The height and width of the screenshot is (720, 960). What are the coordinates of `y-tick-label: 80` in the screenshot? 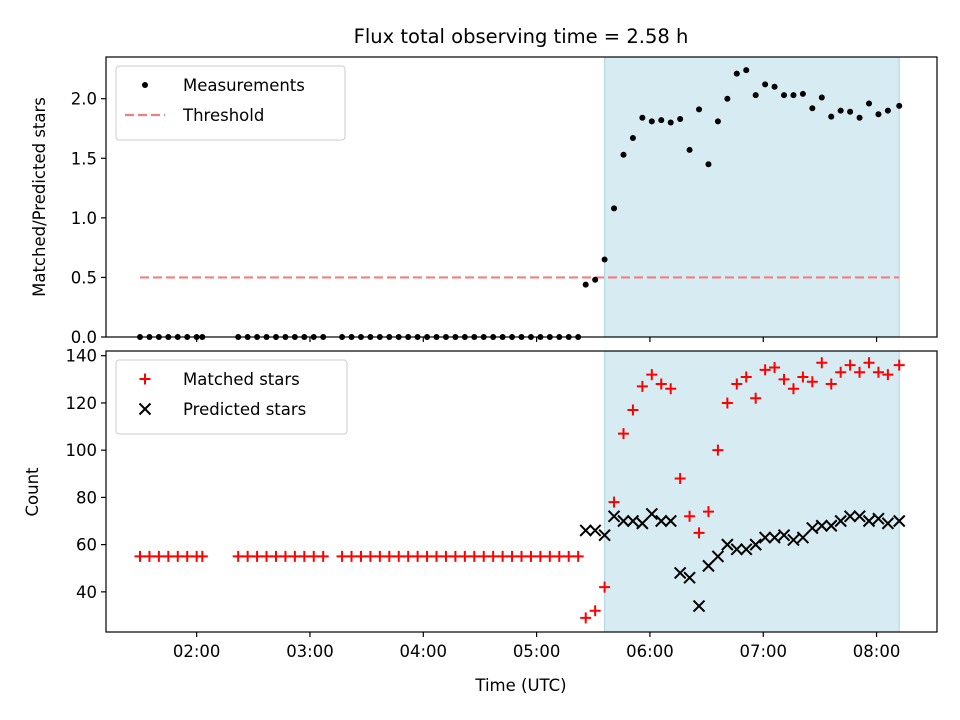 It's located at (86, 497).